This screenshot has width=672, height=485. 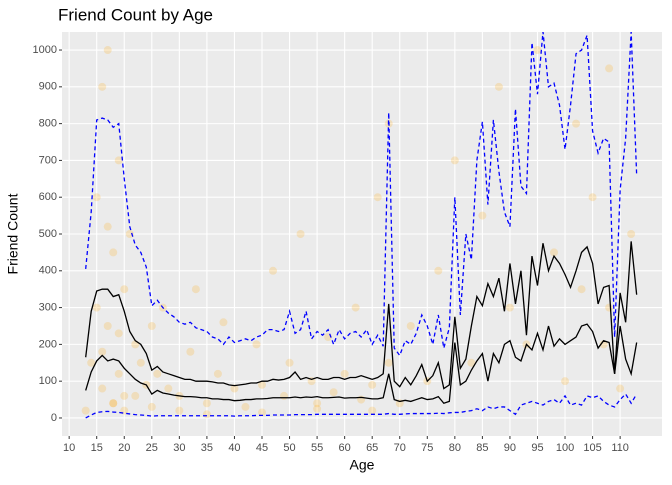 What do you see at coordinates (372, 448) in the screenshot?
I see `x-tick-label: 65` at bounding box center [372, 448].